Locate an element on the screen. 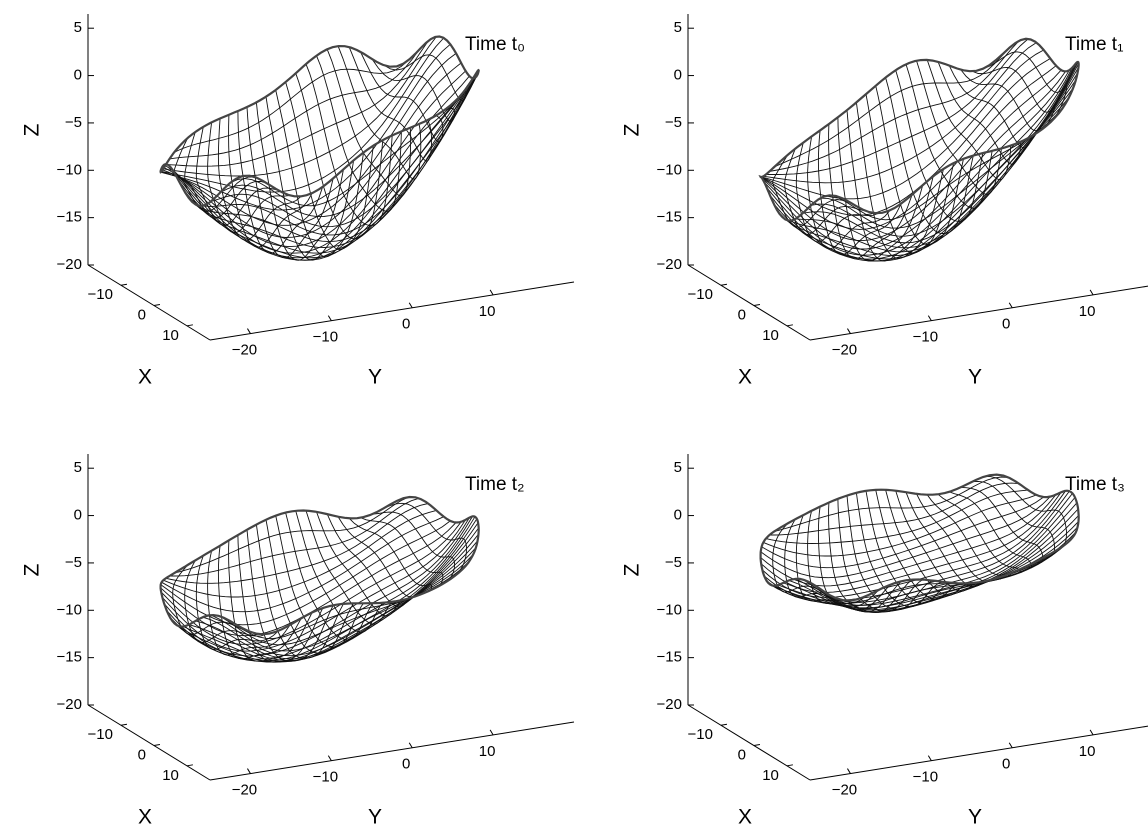  z-tick-label: −20 is located at coordinates (69, 264).